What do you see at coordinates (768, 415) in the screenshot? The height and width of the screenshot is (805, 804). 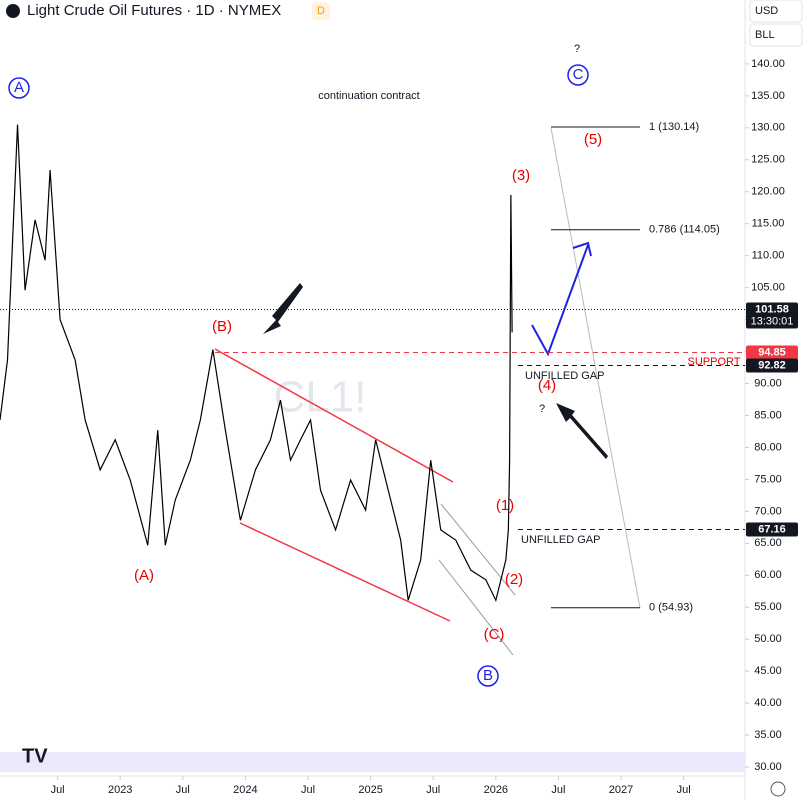 I see `y-tick-label: 85.00` at bounding box center [768, 415].